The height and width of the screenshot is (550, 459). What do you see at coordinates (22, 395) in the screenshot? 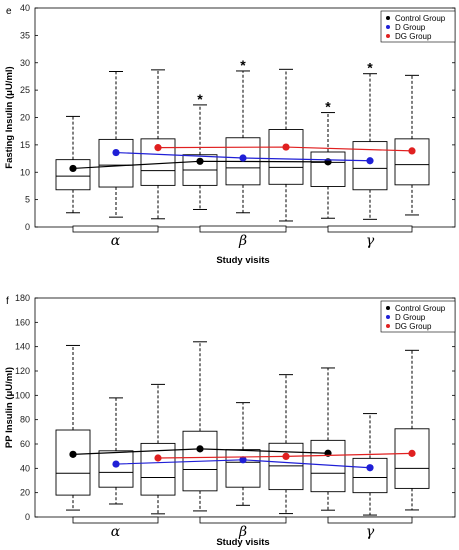
I see `y-tick-label: 100` at bounding box center [22, 395].